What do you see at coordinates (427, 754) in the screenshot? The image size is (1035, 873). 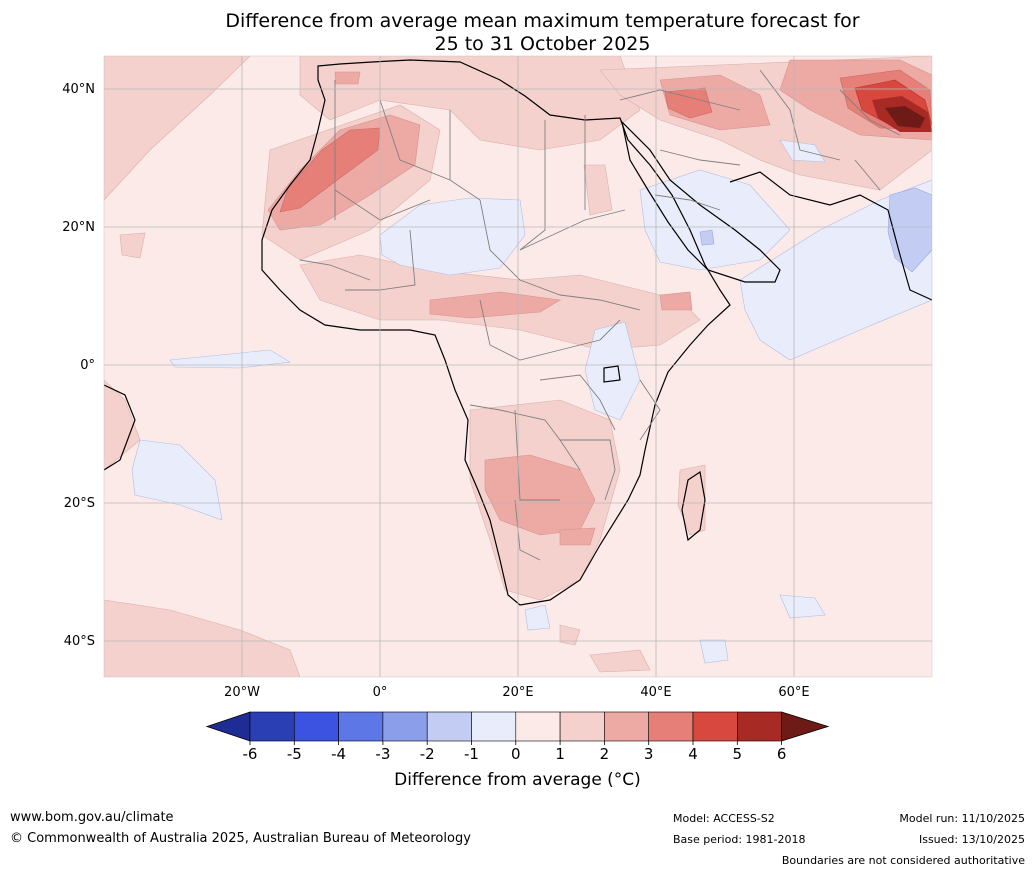 I see `colorbar-tick-label: -2` at bounding box center [427, 754].